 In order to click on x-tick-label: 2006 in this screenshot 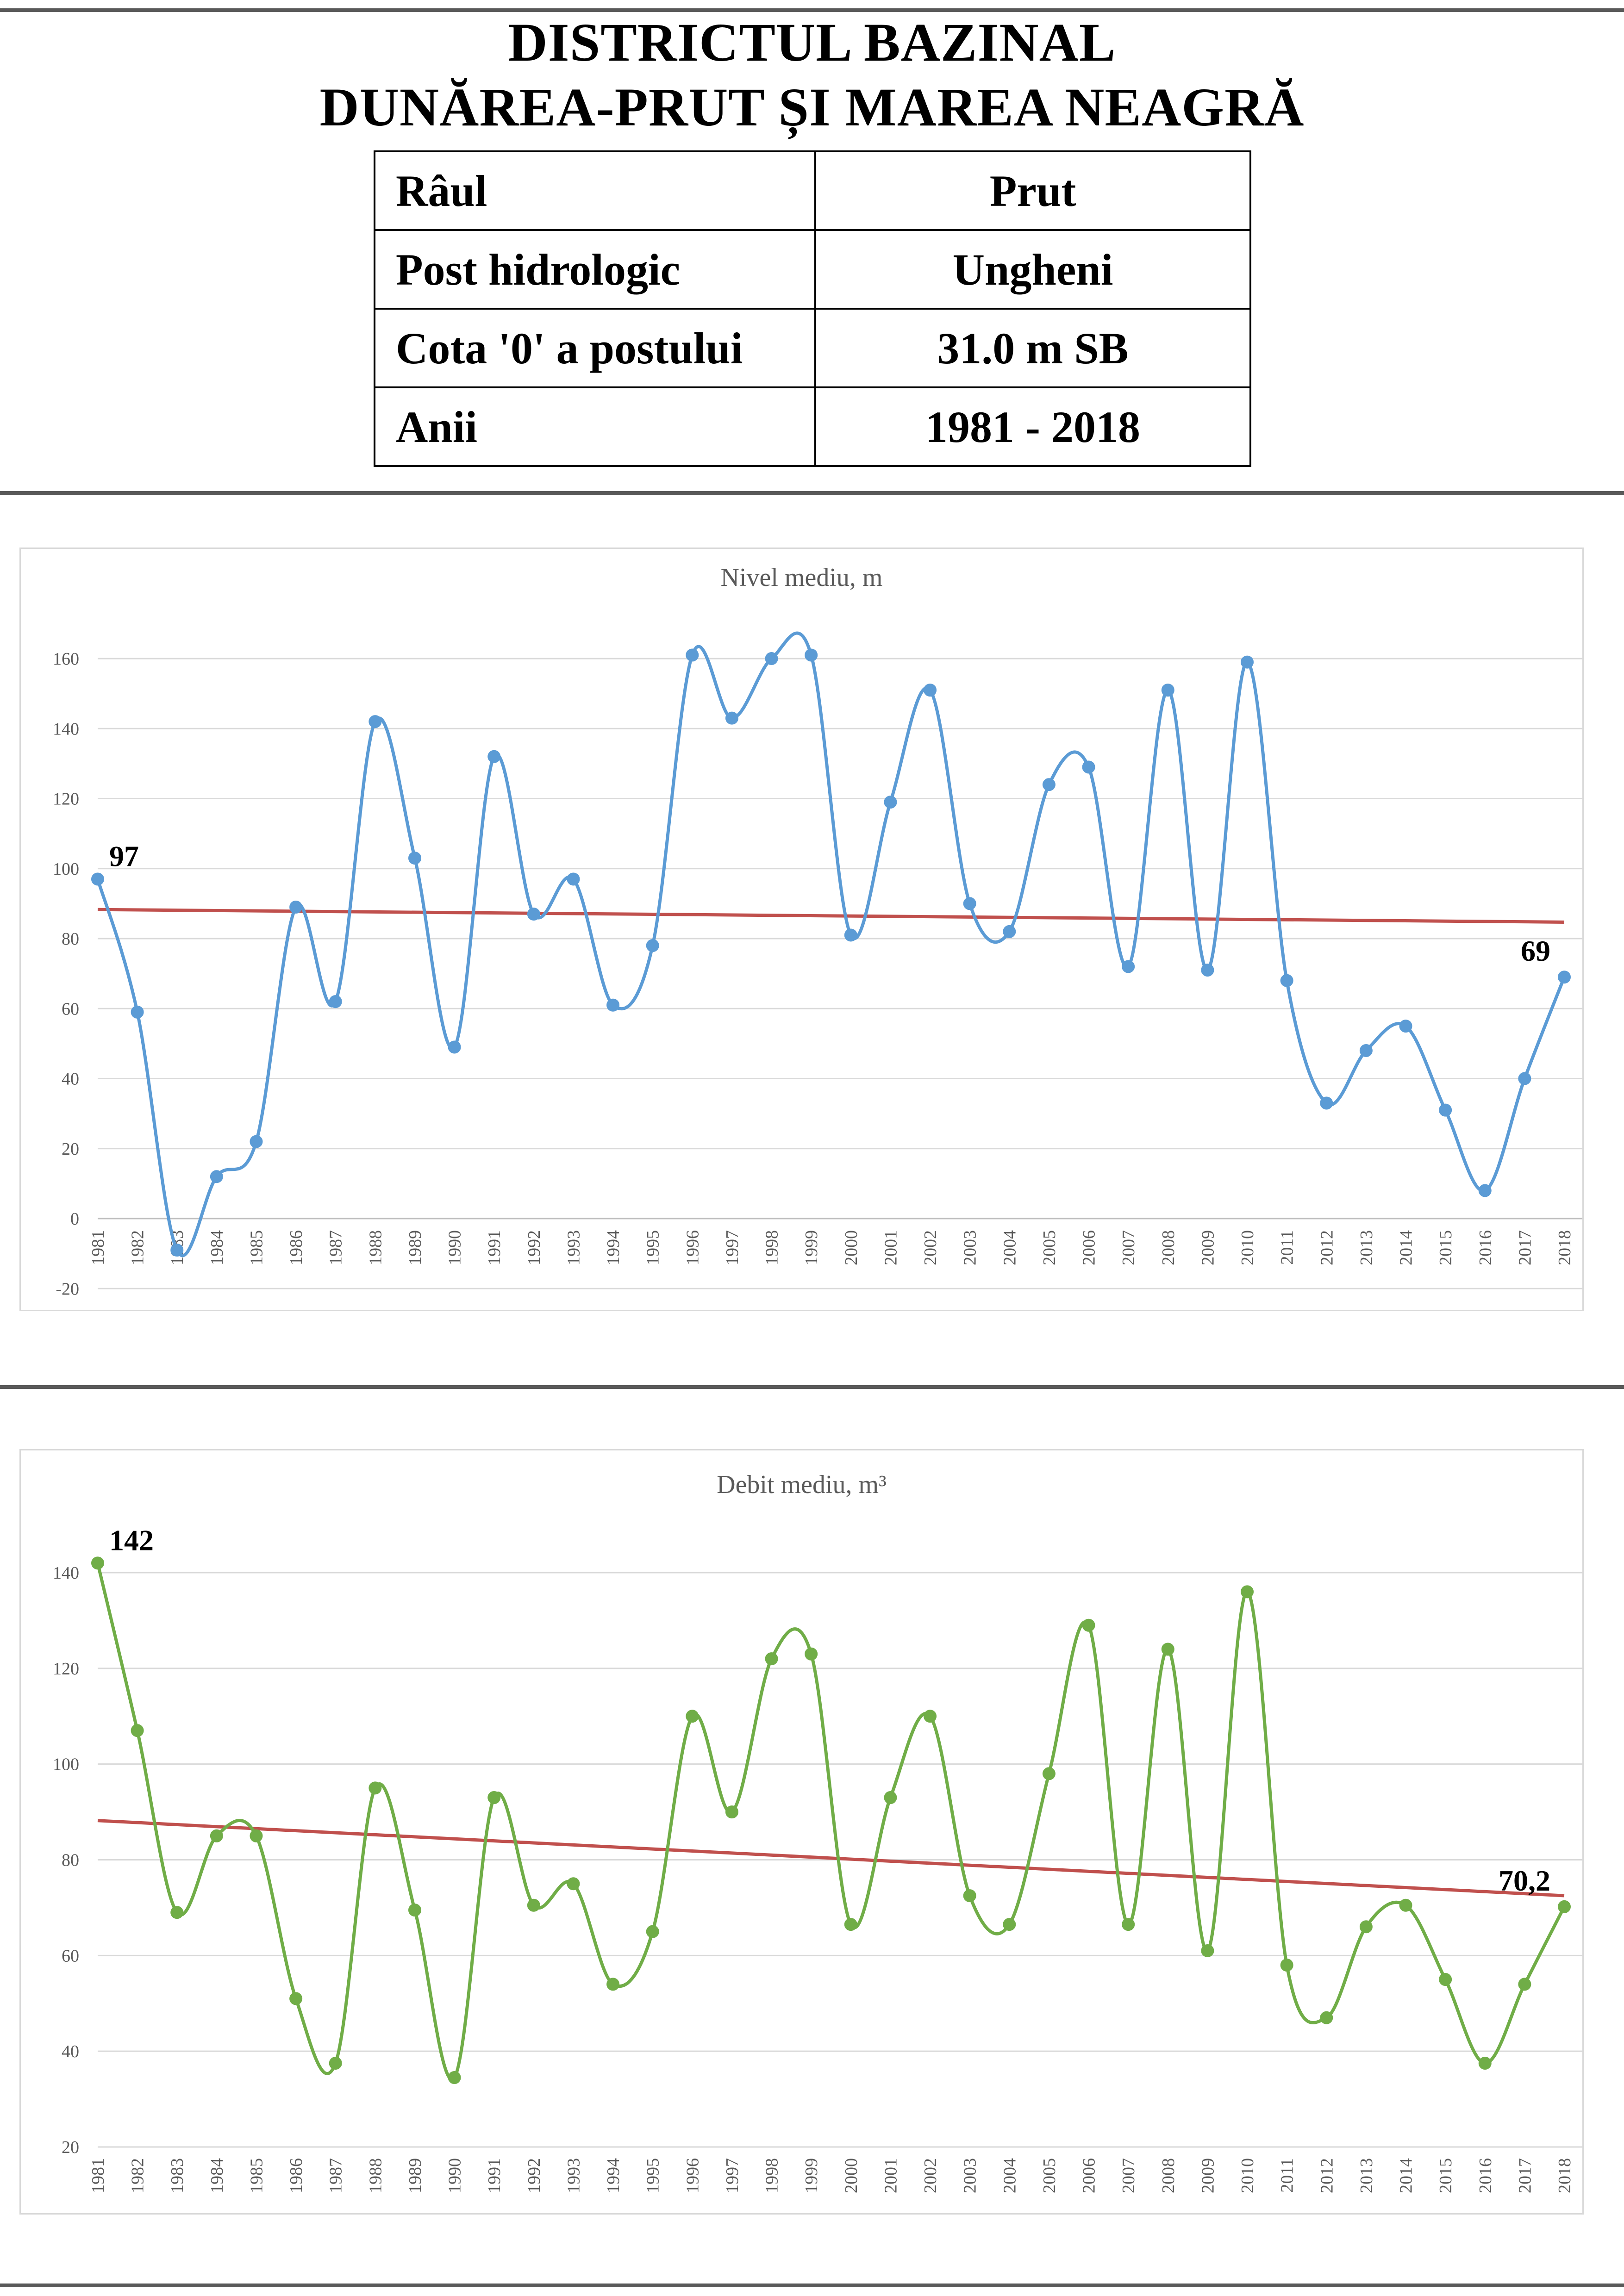, I will do `click(1089, 2175)`.